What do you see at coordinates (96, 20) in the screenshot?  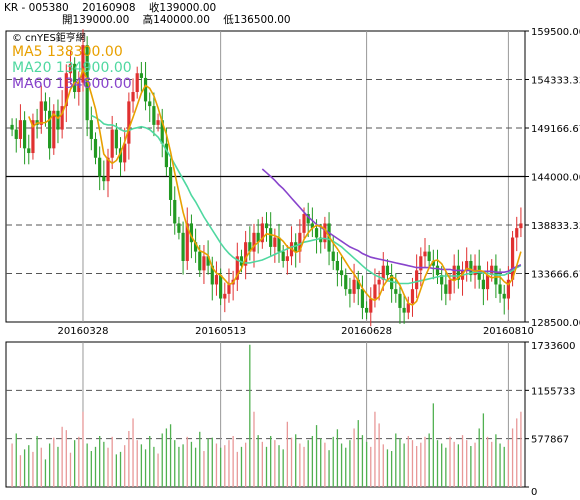 I see `open-price-label: 開139000.00` at bounding box center [96, 20].